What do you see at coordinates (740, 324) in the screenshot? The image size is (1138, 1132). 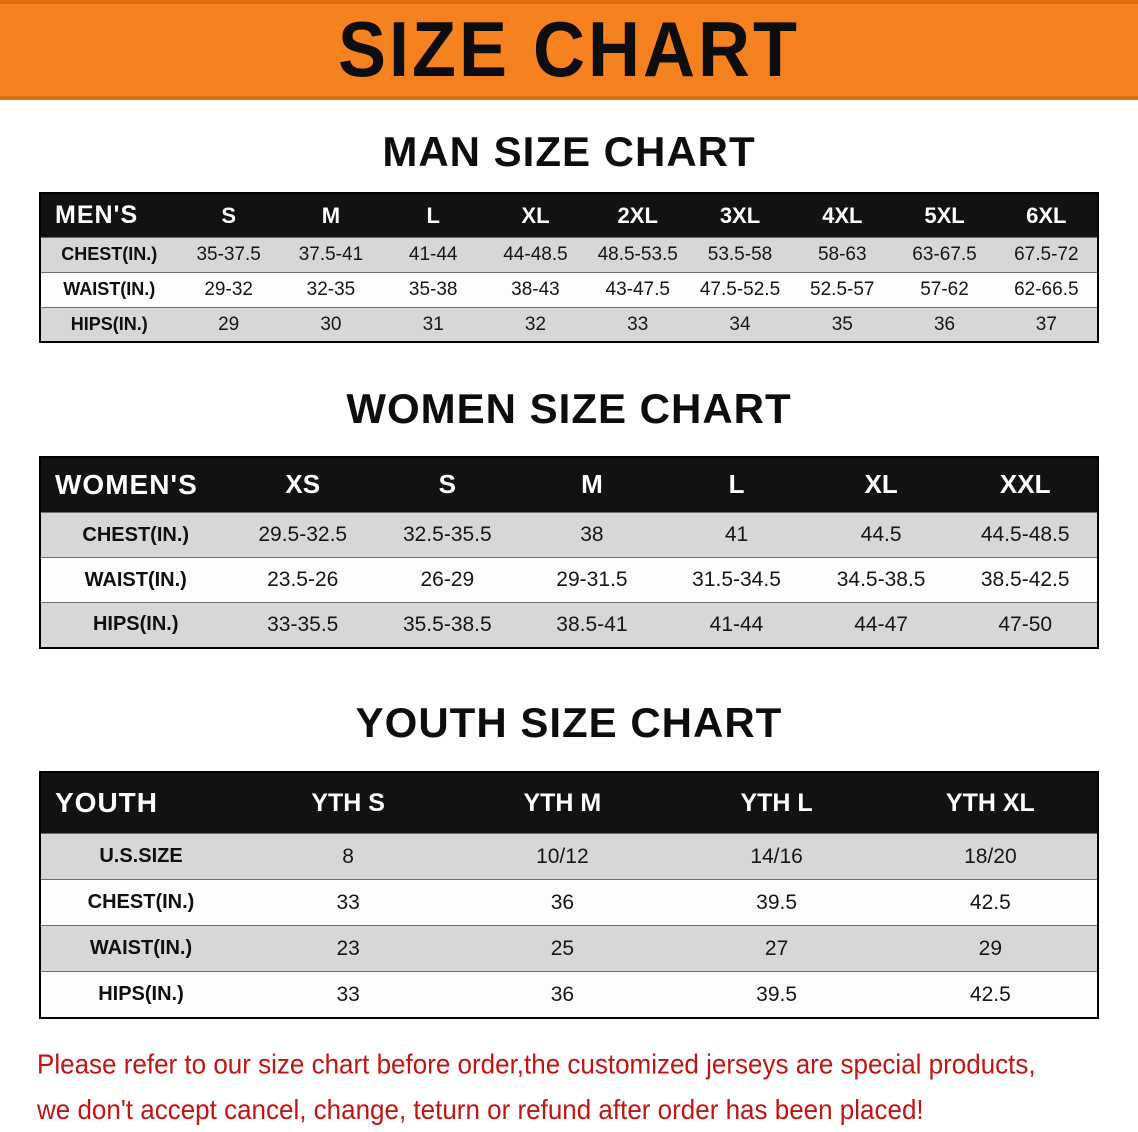 I see `size-value-cell: 34` at bounding box center [740, 324].